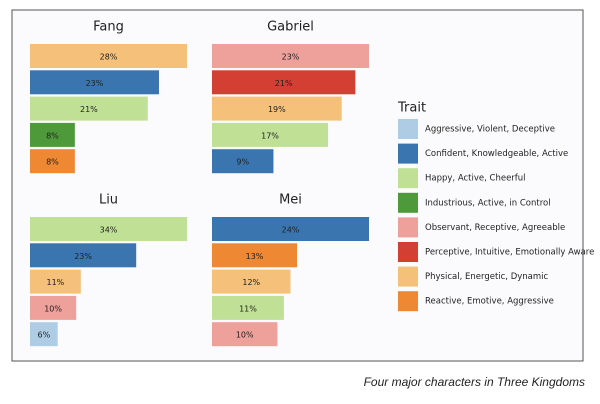  What do you see at coordinates (490, 130) in the screenshot?
I see `legend-label: Aggressive, Violent, Deceptive` at bounding box center [490, 130].